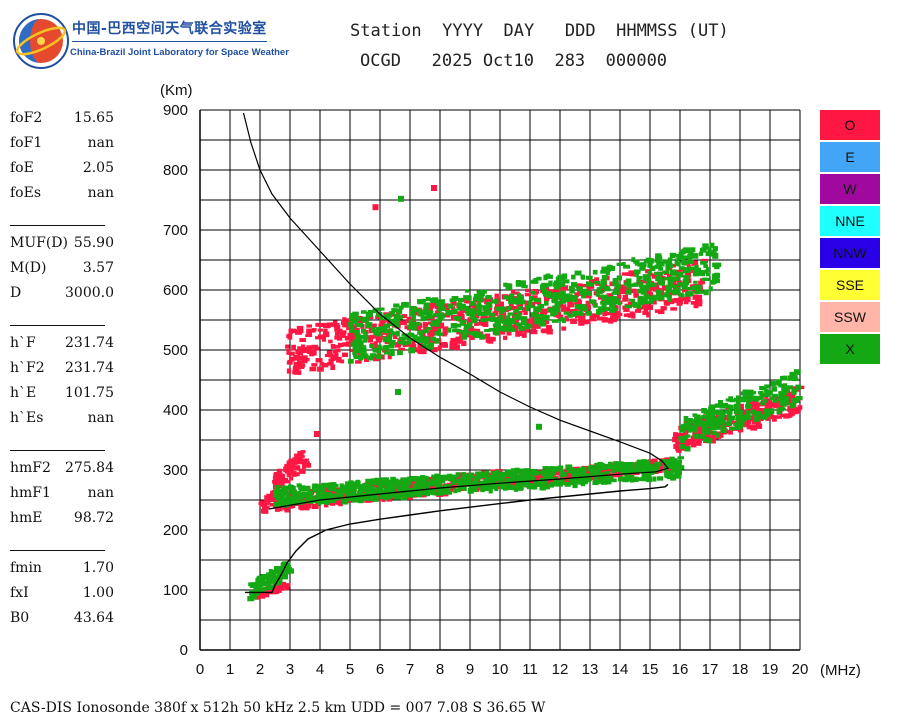 The height and width of the screenshot is (720, 900). I want to click on x-tick-label: 14, so click(620, 669).